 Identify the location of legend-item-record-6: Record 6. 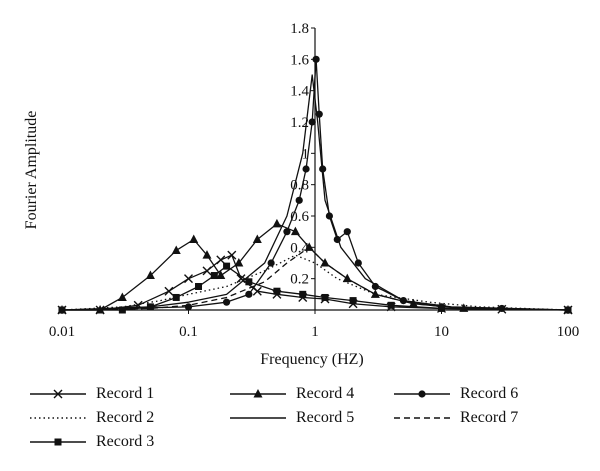
(455, 394).